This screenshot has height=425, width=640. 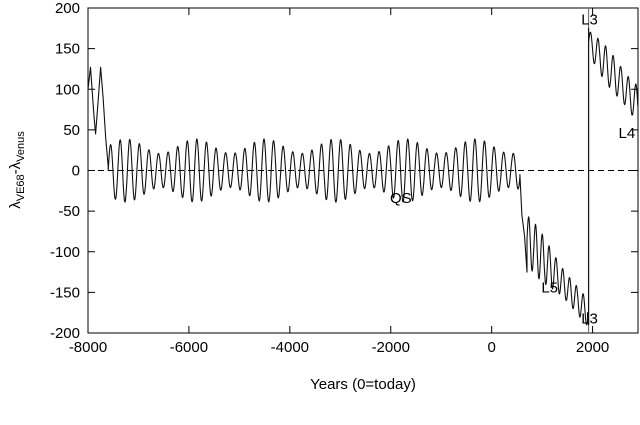 I want to click on y-tick-label: 100, so click(x=67, y=89).